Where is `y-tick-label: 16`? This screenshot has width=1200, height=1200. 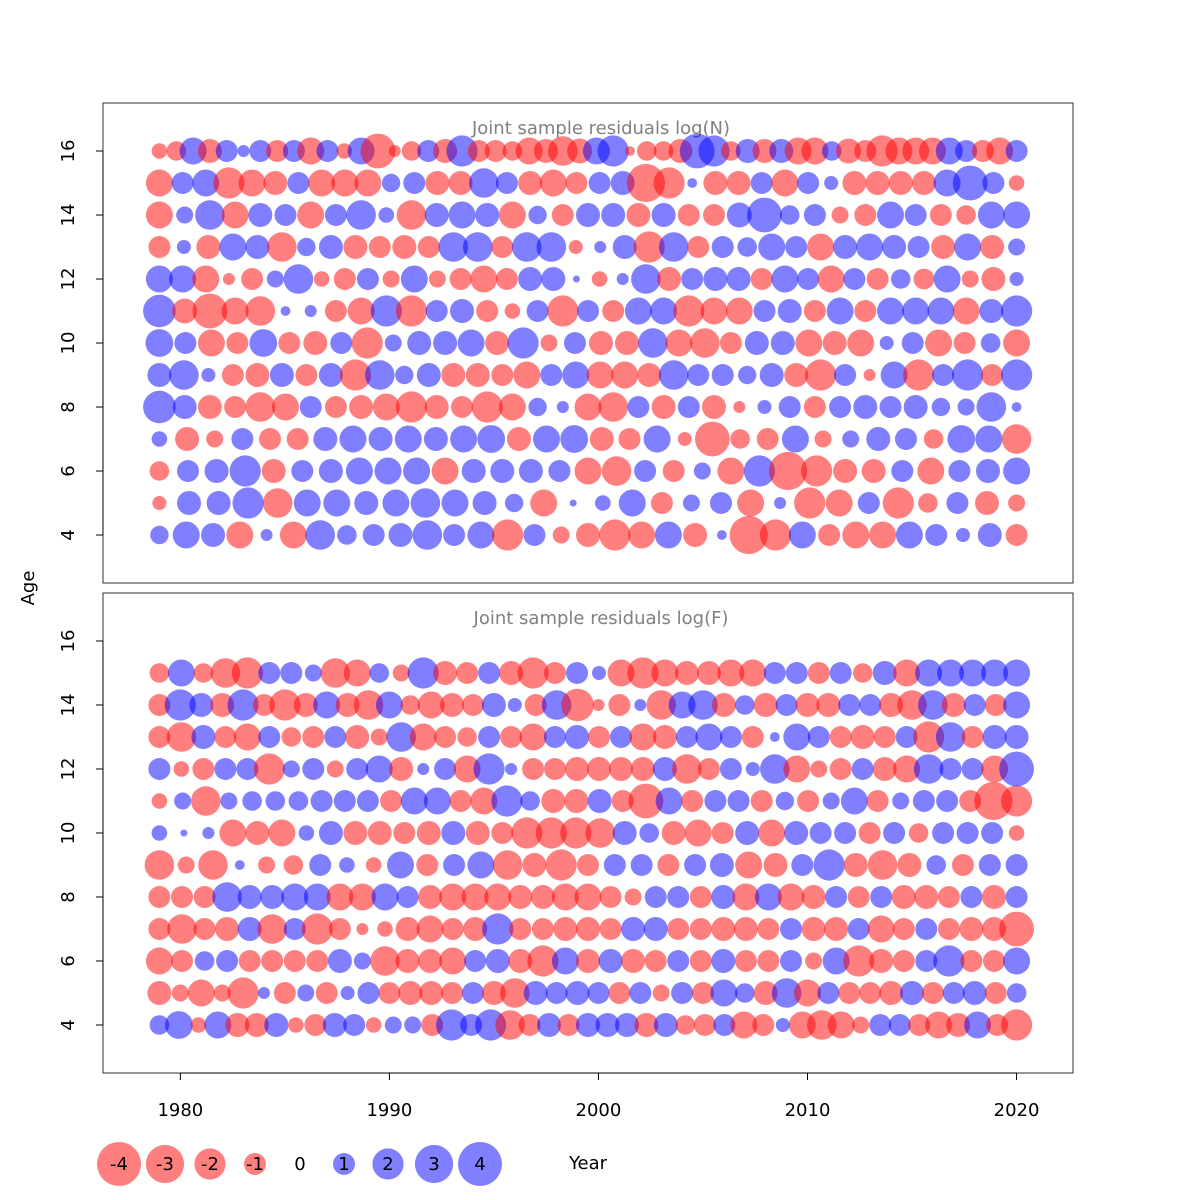 y-tick-label: 16 is located at coordinates (68, 151).